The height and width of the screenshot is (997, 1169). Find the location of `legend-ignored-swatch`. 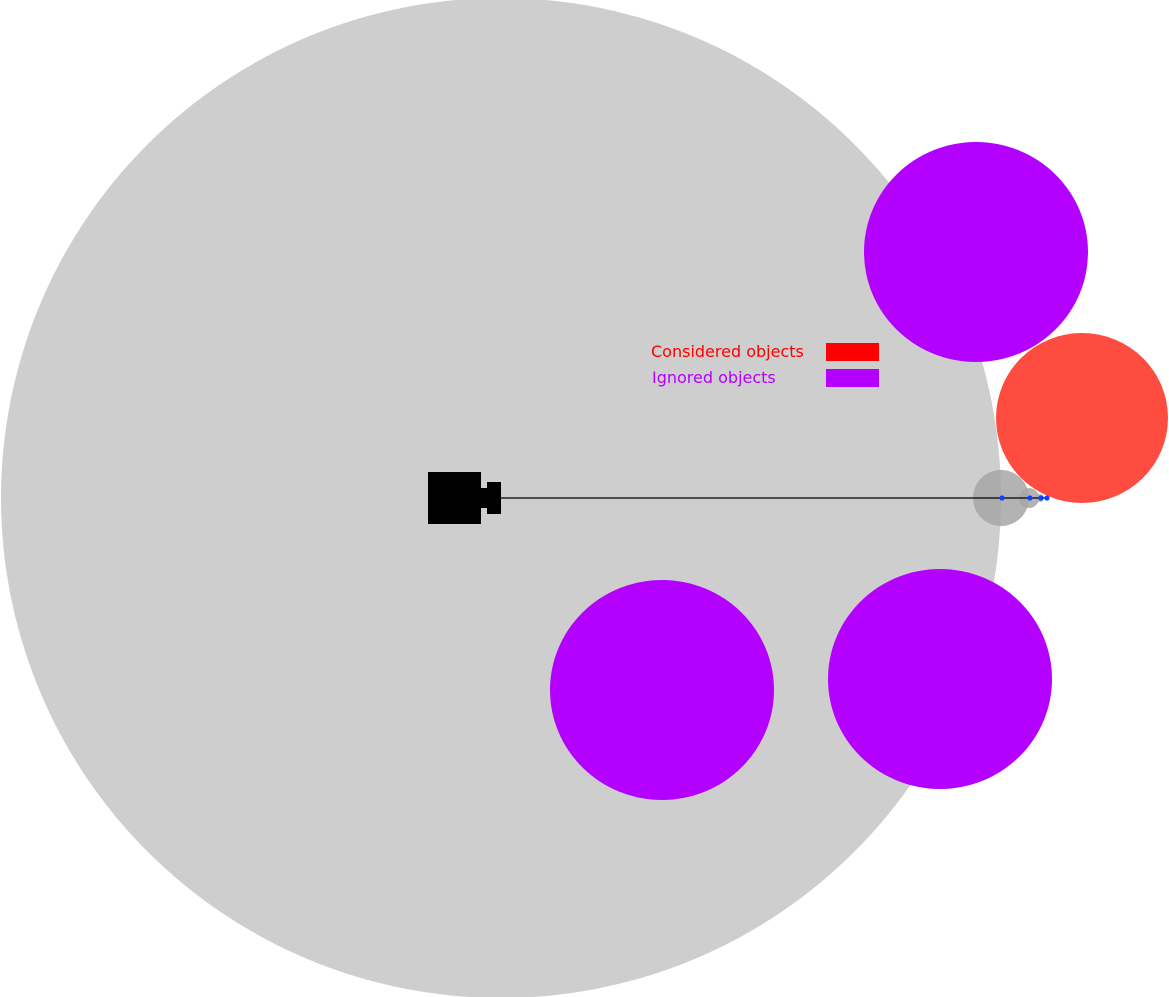

legend-ignored-swatch is located at coordinates (852, 378).